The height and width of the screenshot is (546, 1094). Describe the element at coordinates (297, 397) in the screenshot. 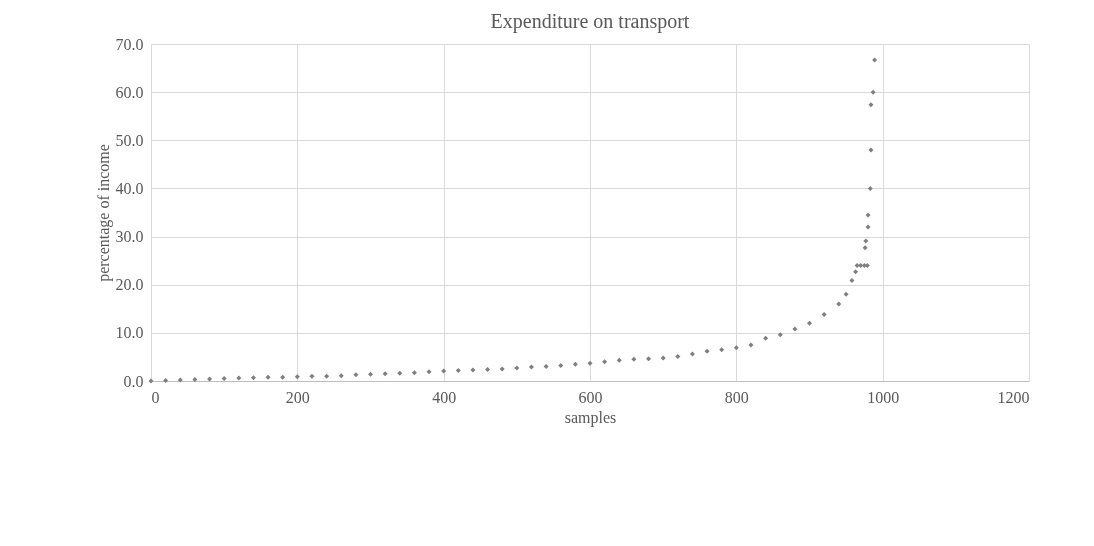

I see `x-tick-label: 200` at that location.